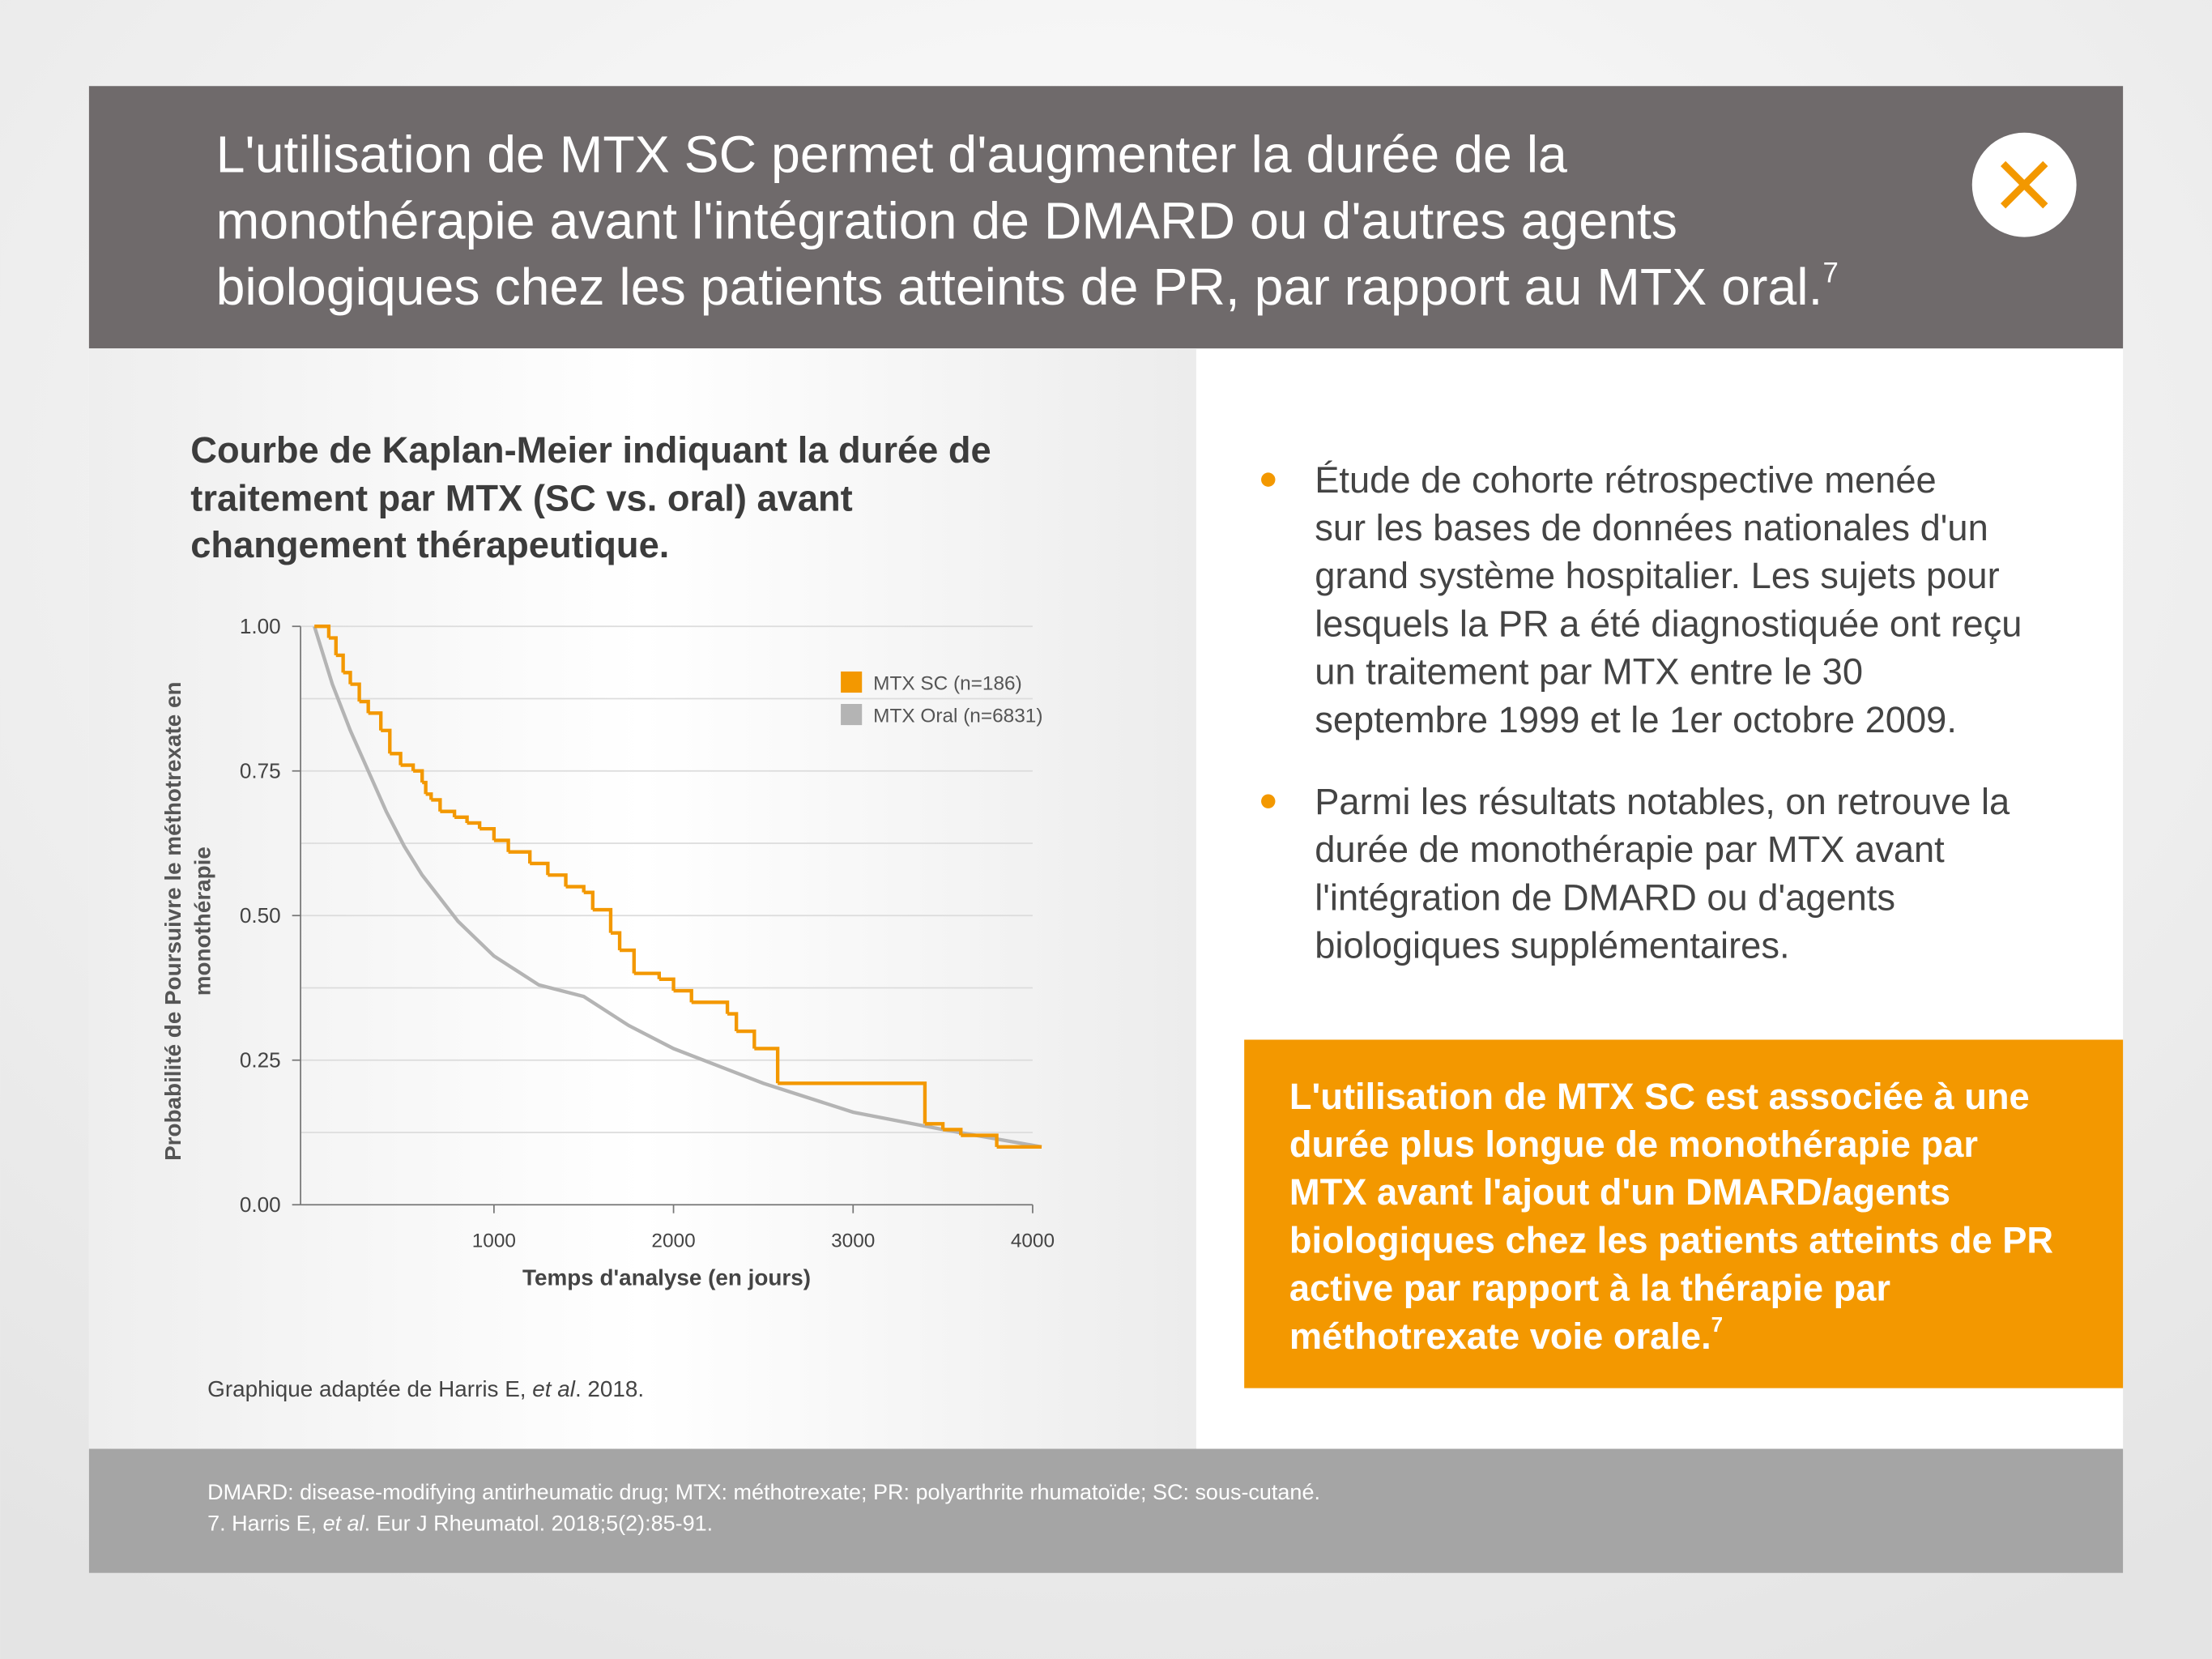 The image size is (2212, 1659). Describe the element at coordinates (1500, 1336) in the screenshot. I see `highlight-text: méthotrexate voie orale.` at that location.